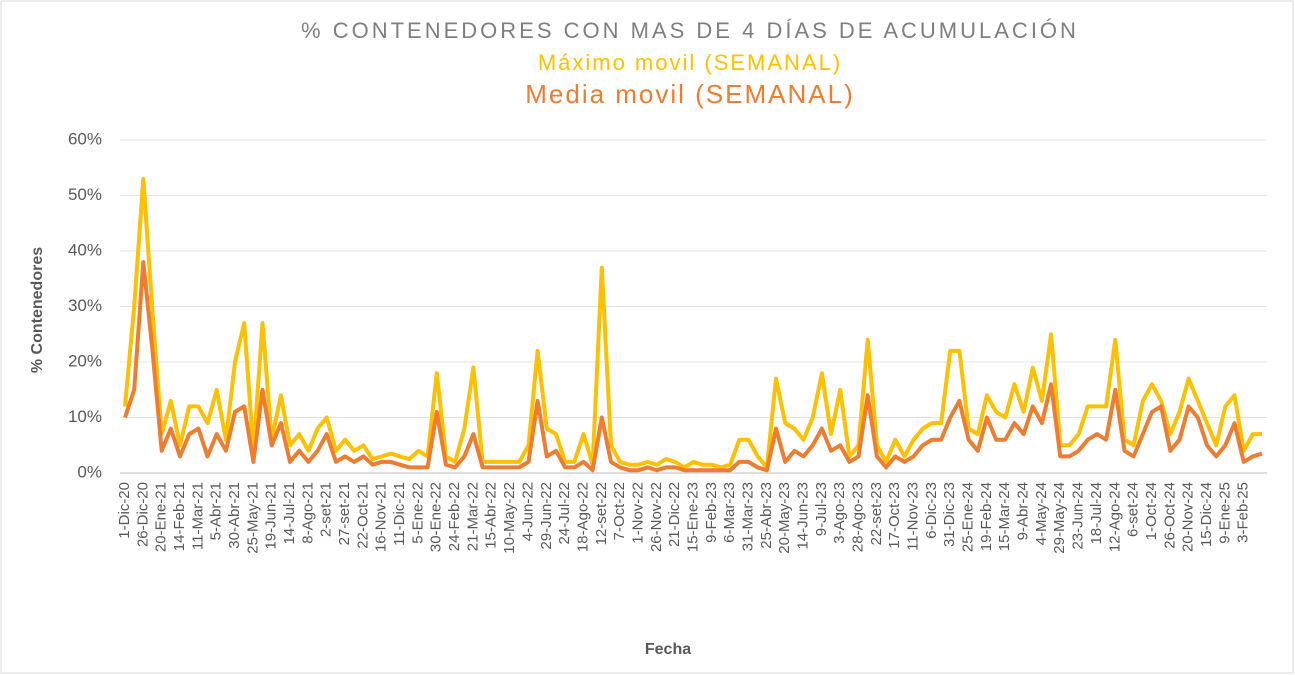  Describe the element at coordinates (601, 513) in the screenshot. I see `x-tick-label: 12-set-22` at that location.